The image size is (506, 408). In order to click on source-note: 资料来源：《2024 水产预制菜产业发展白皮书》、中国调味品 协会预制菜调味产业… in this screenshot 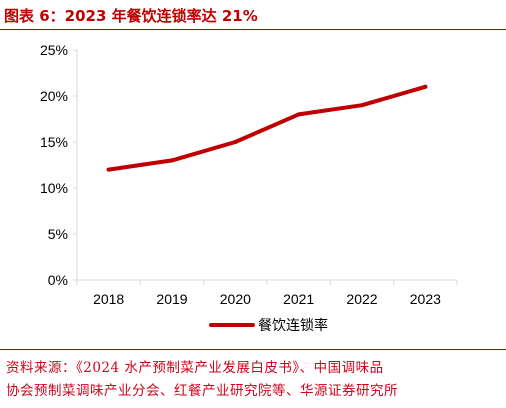, I will do `click(253, 380)`.